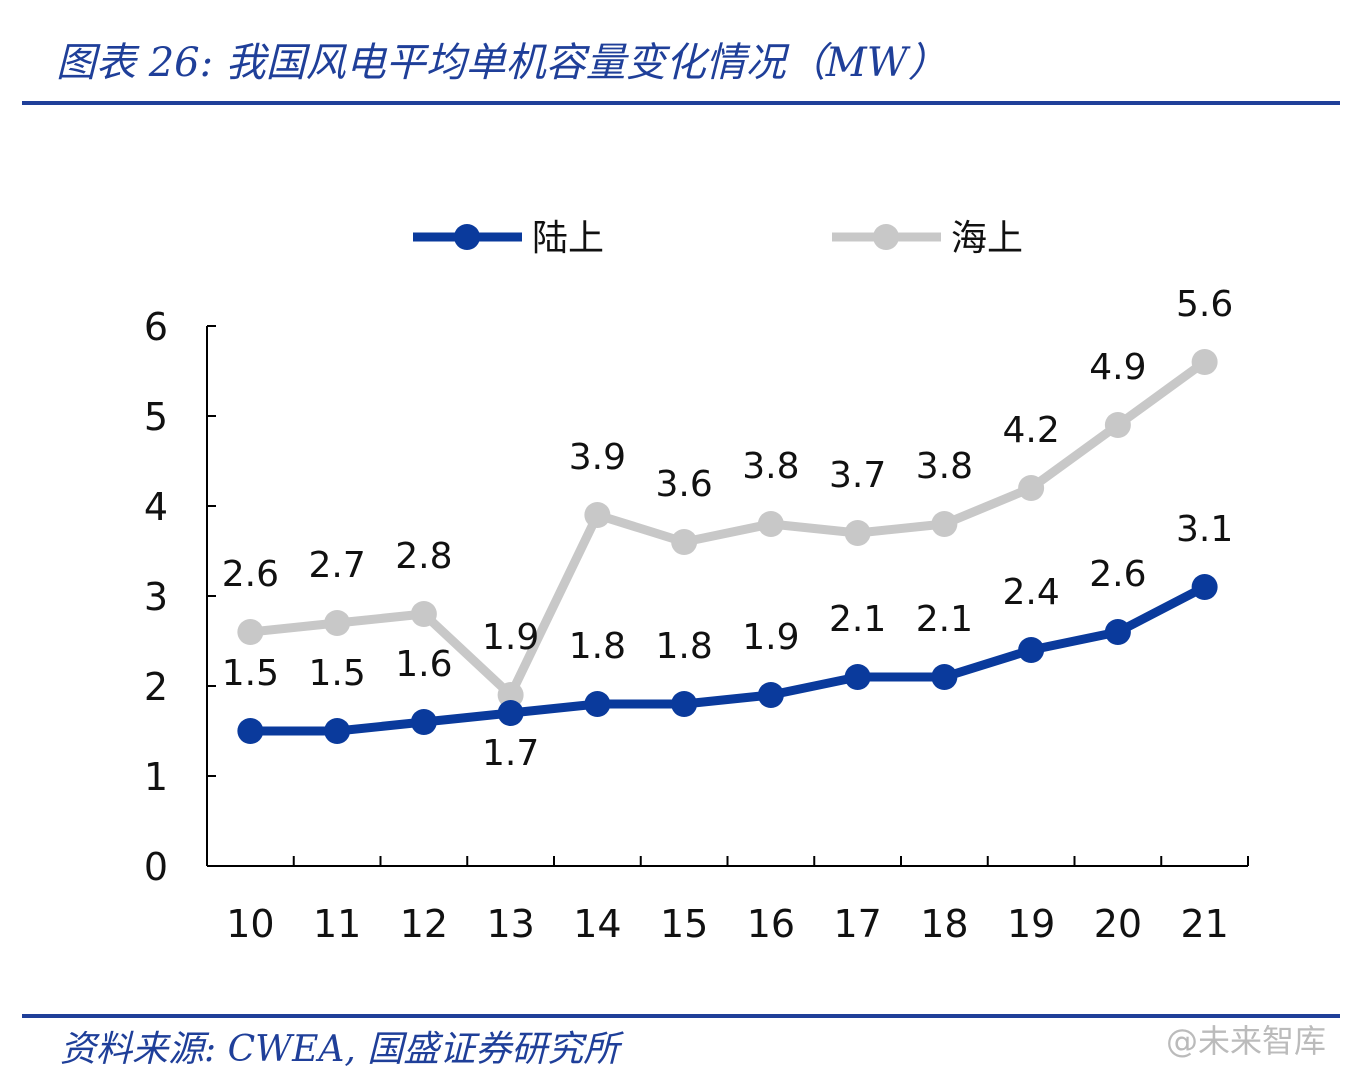 The image size is (1350, 1082). Describe the element at coordinates (857, 475) in the screenshot. I see `data-label: 3.7` at that location.